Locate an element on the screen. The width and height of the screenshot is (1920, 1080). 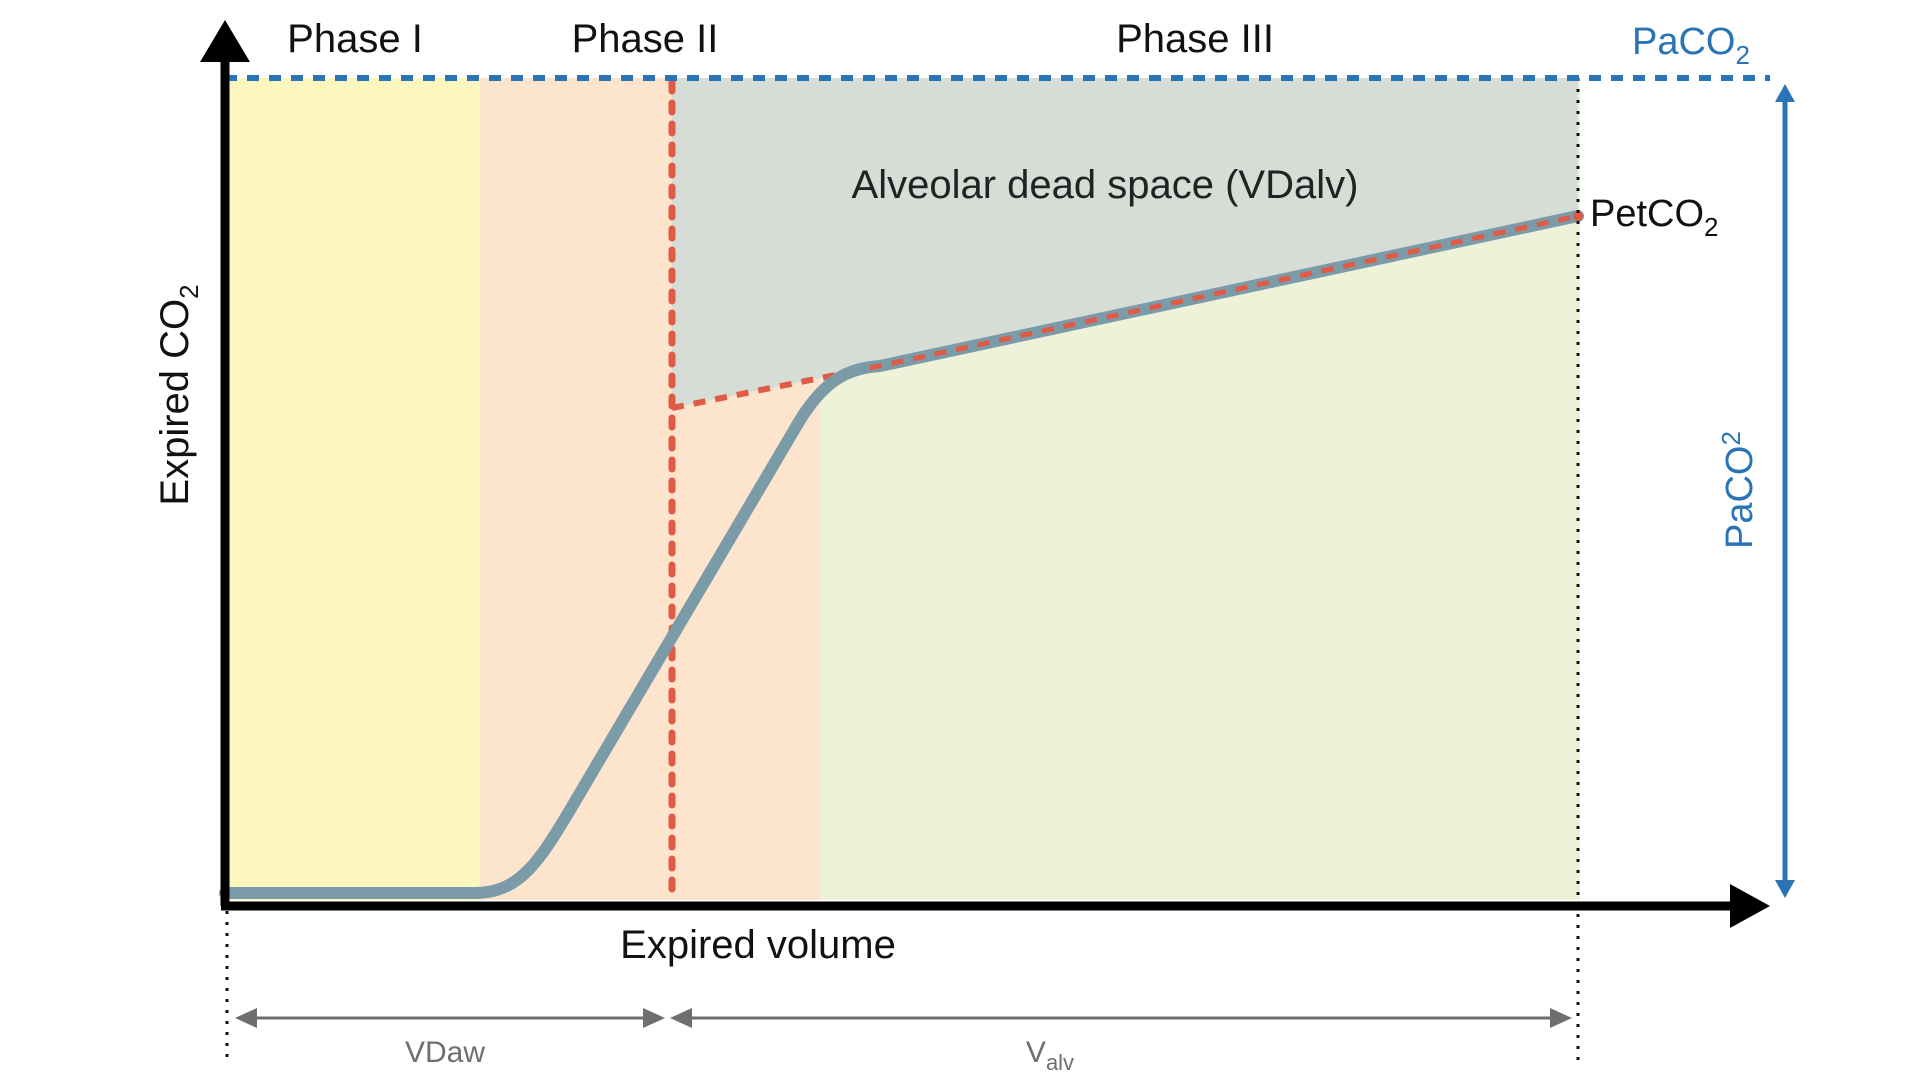
paco2-side-label-main: PaCO is located at coordinates (1740, 496).